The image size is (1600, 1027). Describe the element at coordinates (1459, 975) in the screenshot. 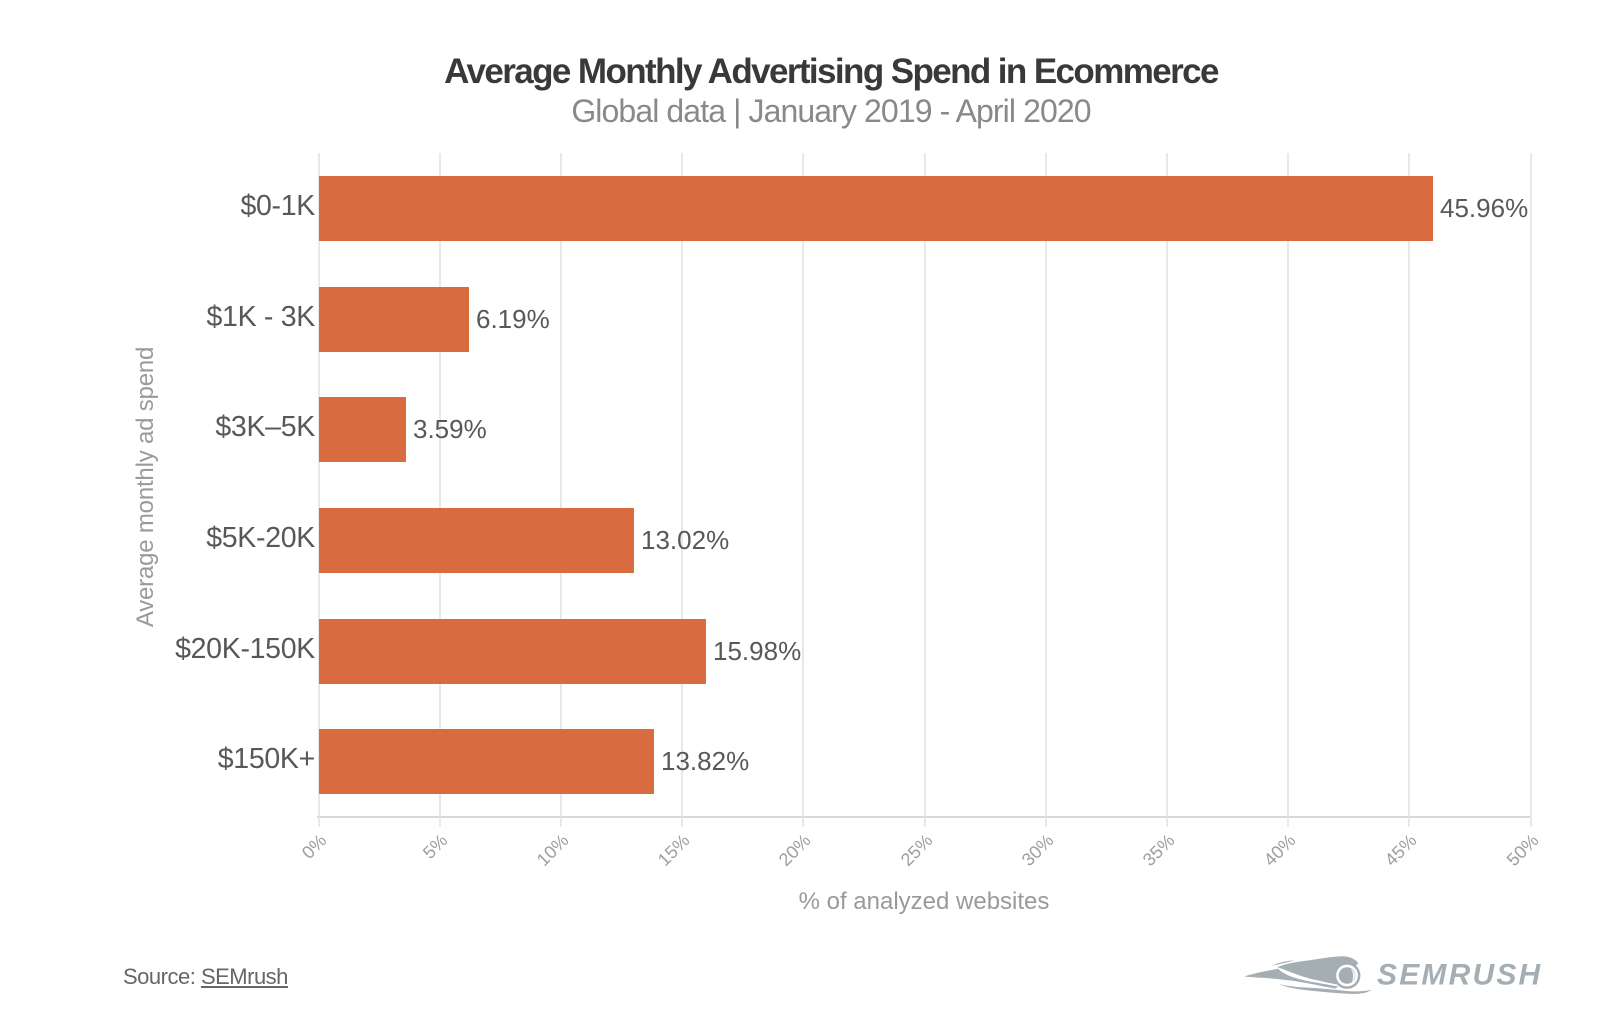

I see `svg-text: SEMRUSH` at that location.